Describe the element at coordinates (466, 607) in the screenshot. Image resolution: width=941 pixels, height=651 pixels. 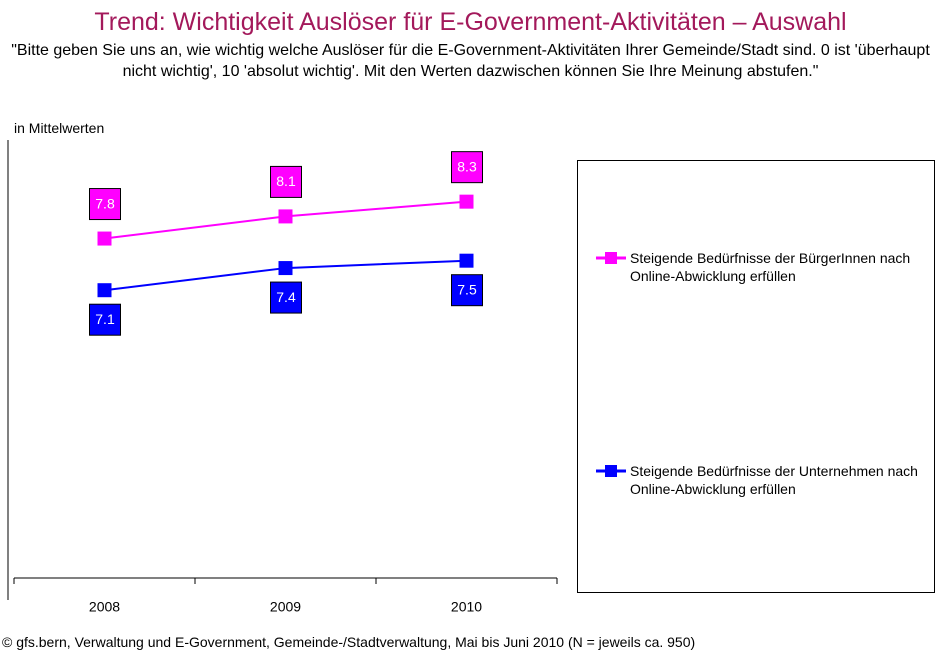
I see `x-tick-label: 2010` at that location.